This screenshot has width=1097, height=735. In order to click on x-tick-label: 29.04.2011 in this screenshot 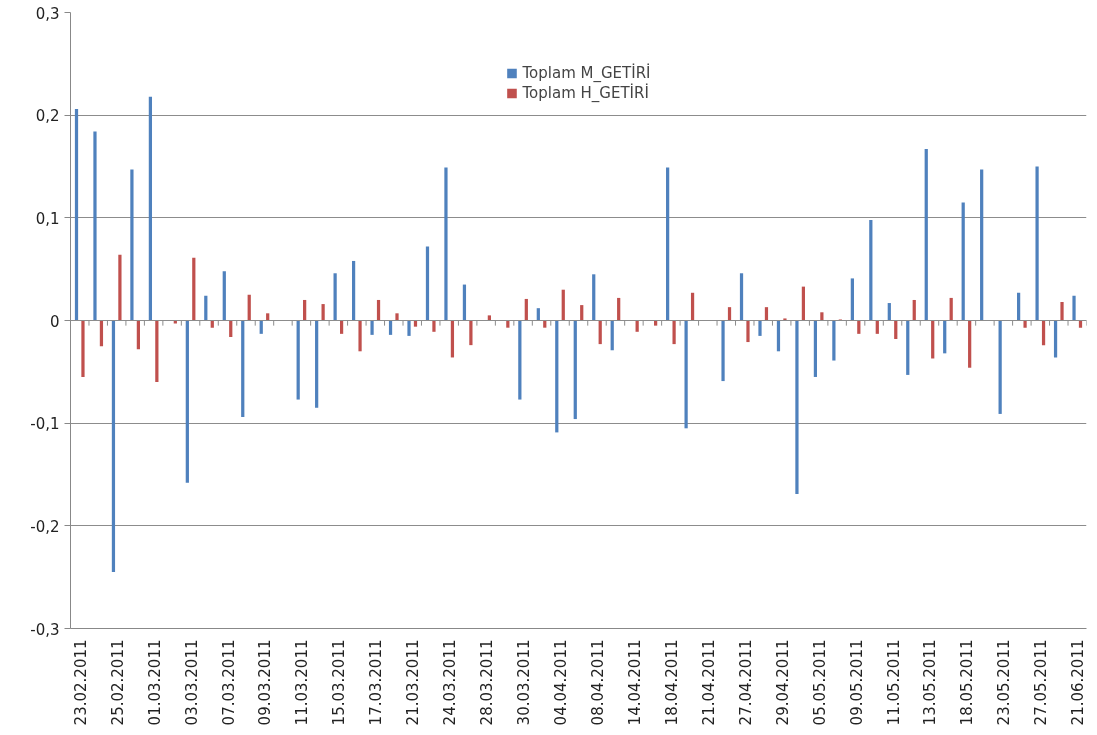, I will do `click(782, 682)`.